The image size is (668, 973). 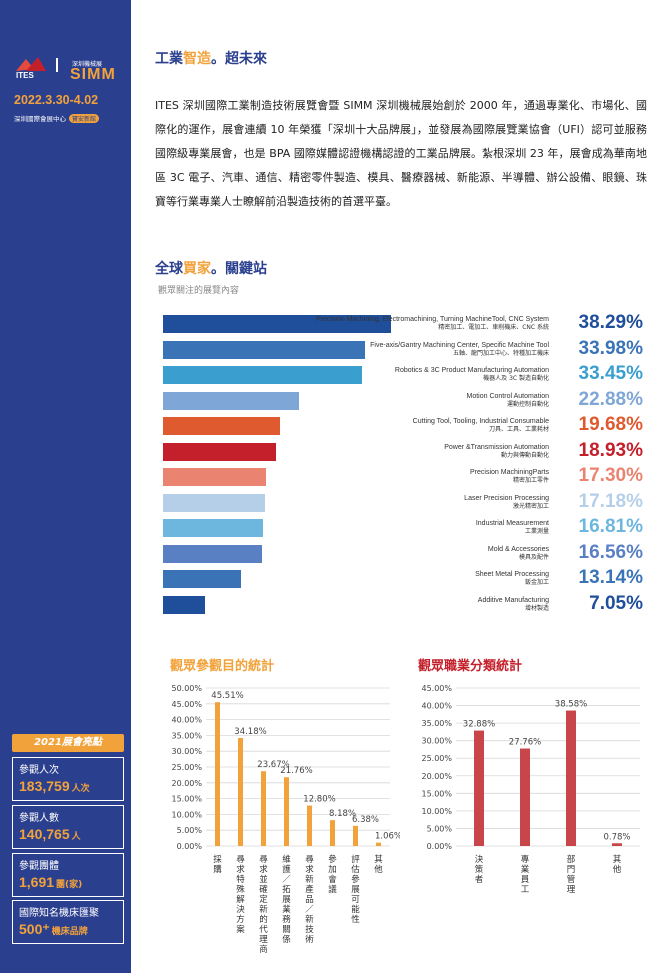 What do you see at coordinates (530, 480) in the screenshot?
I see `interest-label-zh: 精密加工零件` at bounding box center [530, 480].